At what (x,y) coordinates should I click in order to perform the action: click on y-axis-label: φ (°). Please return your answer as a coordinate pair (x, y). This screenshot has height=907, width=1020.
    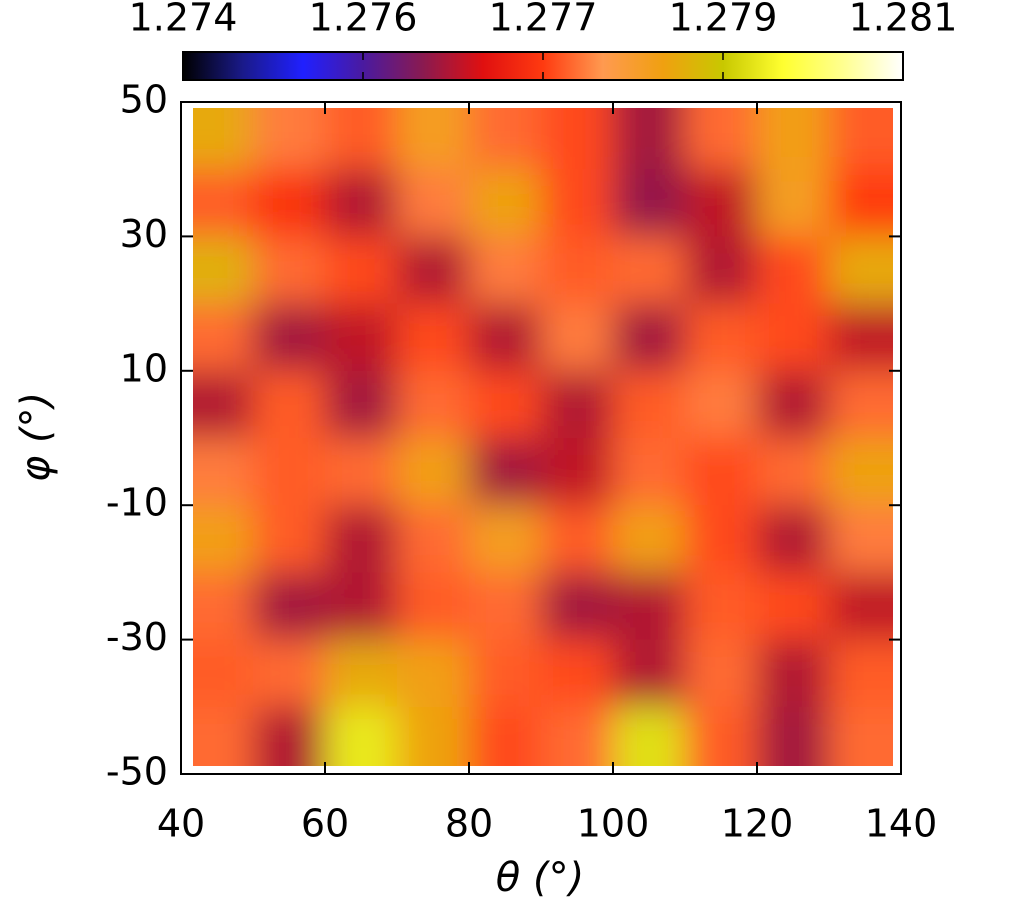
    Looking at the image, I should click on (36, 437).